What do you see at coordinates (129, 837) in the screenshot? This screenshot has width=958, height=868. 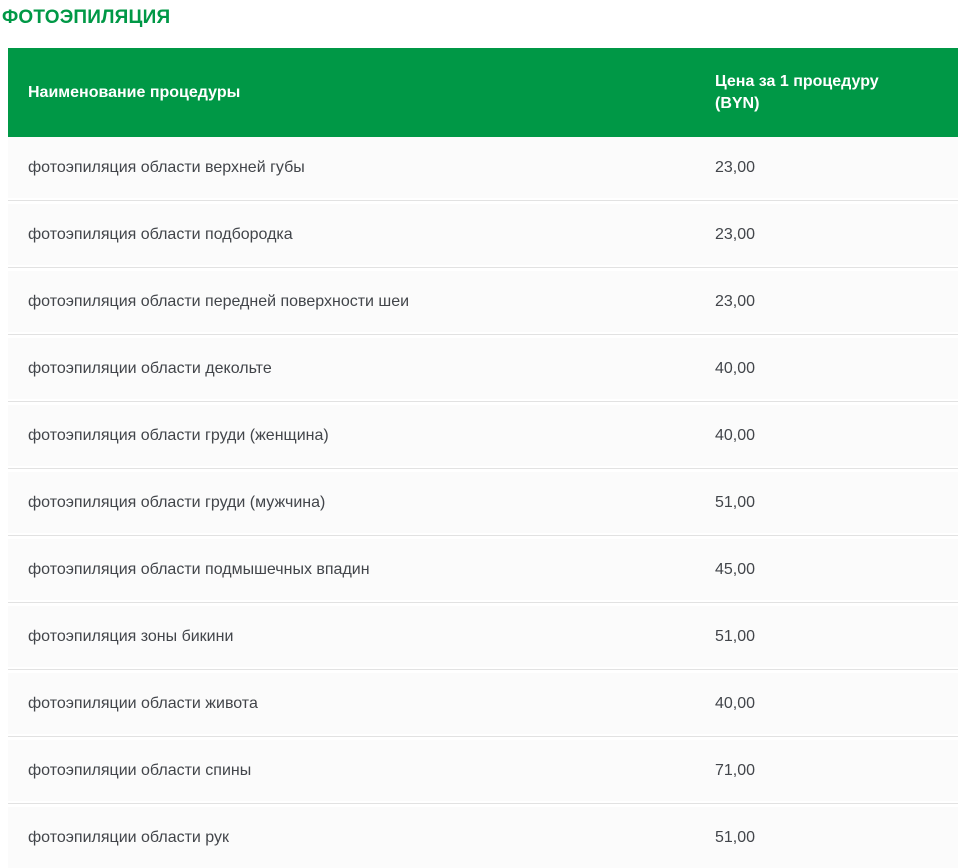 I see `row-name-cell: фотоэпиляции области рук` at bounding box center [129, 837].